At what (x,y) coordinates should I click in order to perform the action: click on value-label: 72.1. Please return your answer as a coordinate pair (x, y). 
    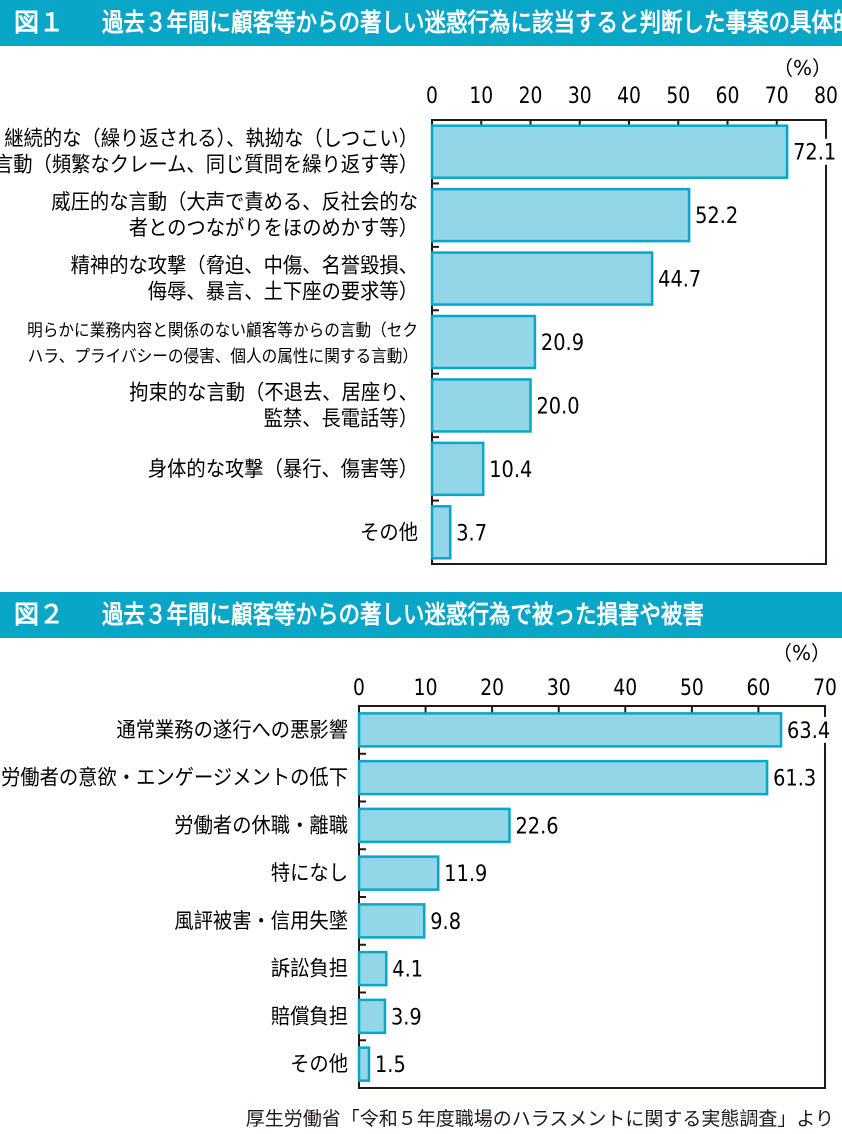
    Looking at the image, I should click on (814, 152).